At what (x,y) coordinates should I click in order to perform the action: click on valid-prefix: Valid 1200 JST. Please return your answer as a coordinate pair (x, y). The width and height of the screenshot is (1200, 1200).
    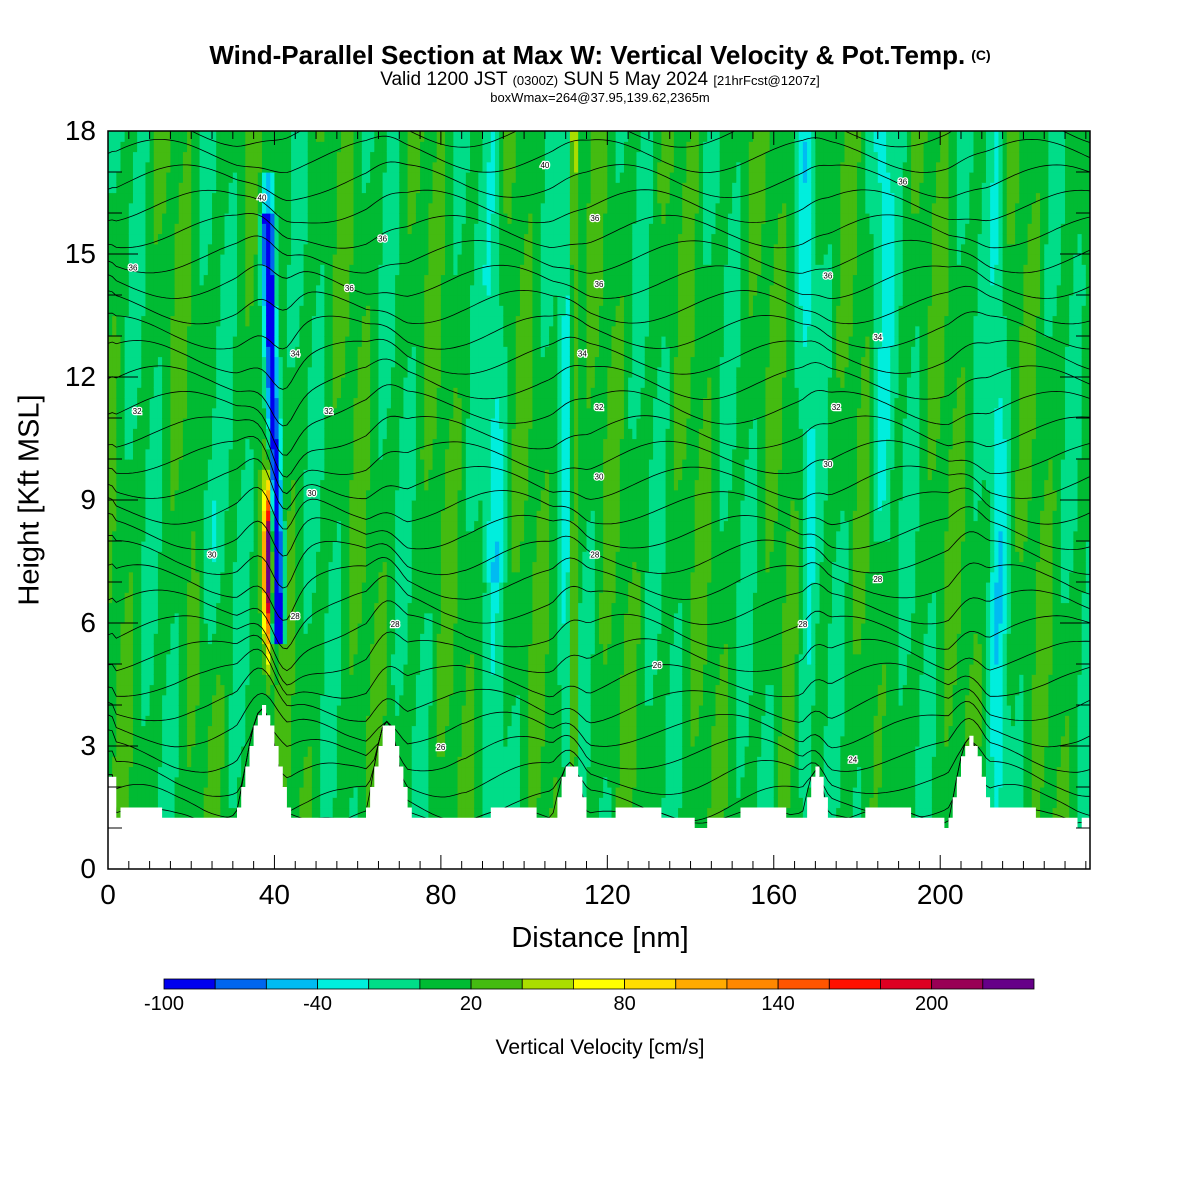
    Looking at the image, I should click on (444, 79).